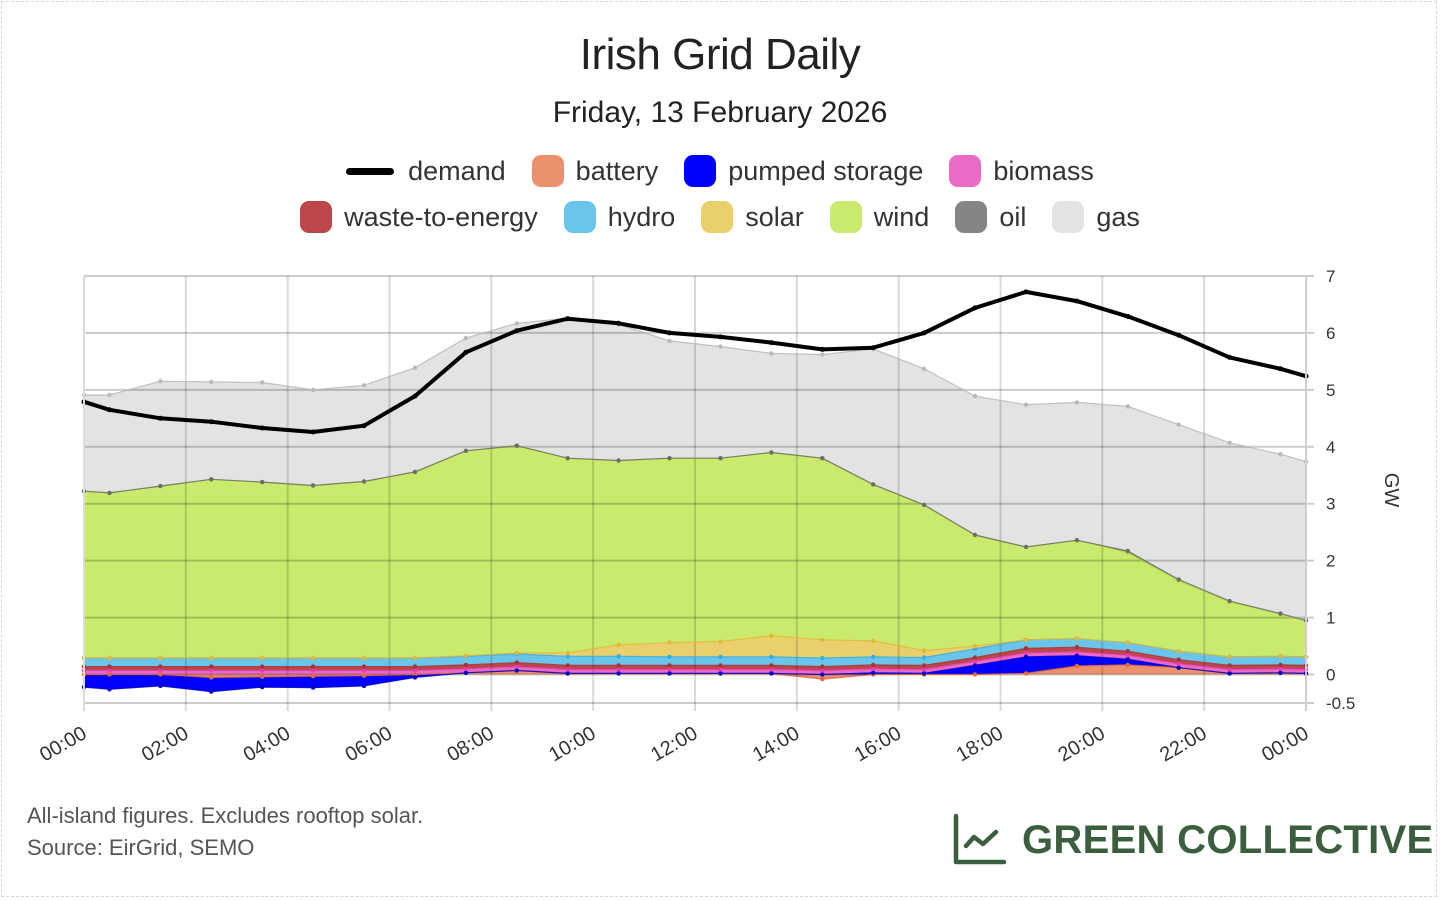 Image resolution: width=1440 pixels, height=900 pixels. What do you see at coordinates (990, 217) in the screenshot?
I see `legend-item-oil: oil` at bounding box center [990, 217].